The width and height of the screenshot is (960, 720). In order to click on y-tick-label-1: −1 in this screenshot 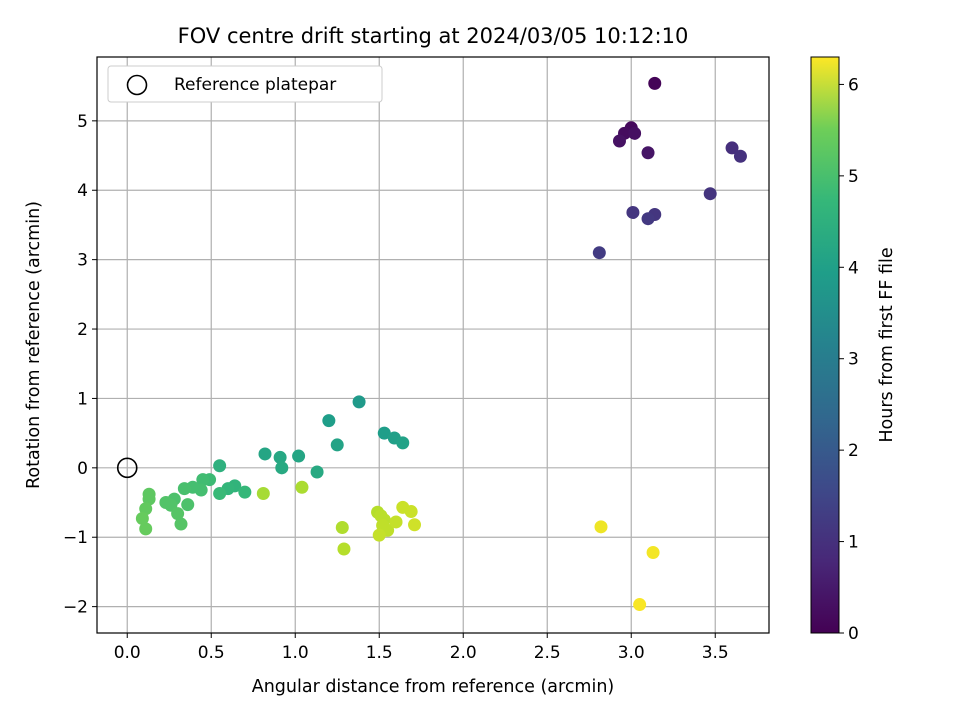, I will do `click(75, 538)`.